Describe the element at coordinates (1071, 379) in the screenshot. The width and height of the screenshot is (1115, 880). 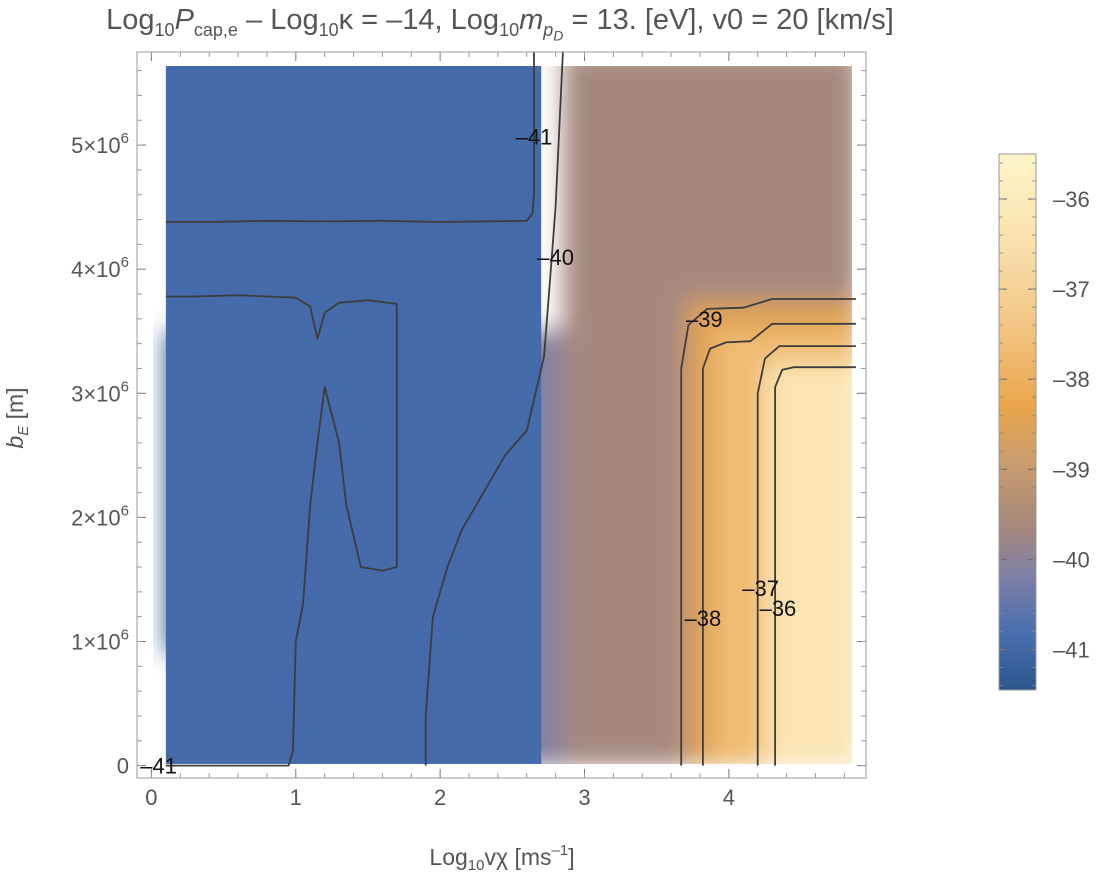
I see `colorbar-tick-label-2: –38` at that location.